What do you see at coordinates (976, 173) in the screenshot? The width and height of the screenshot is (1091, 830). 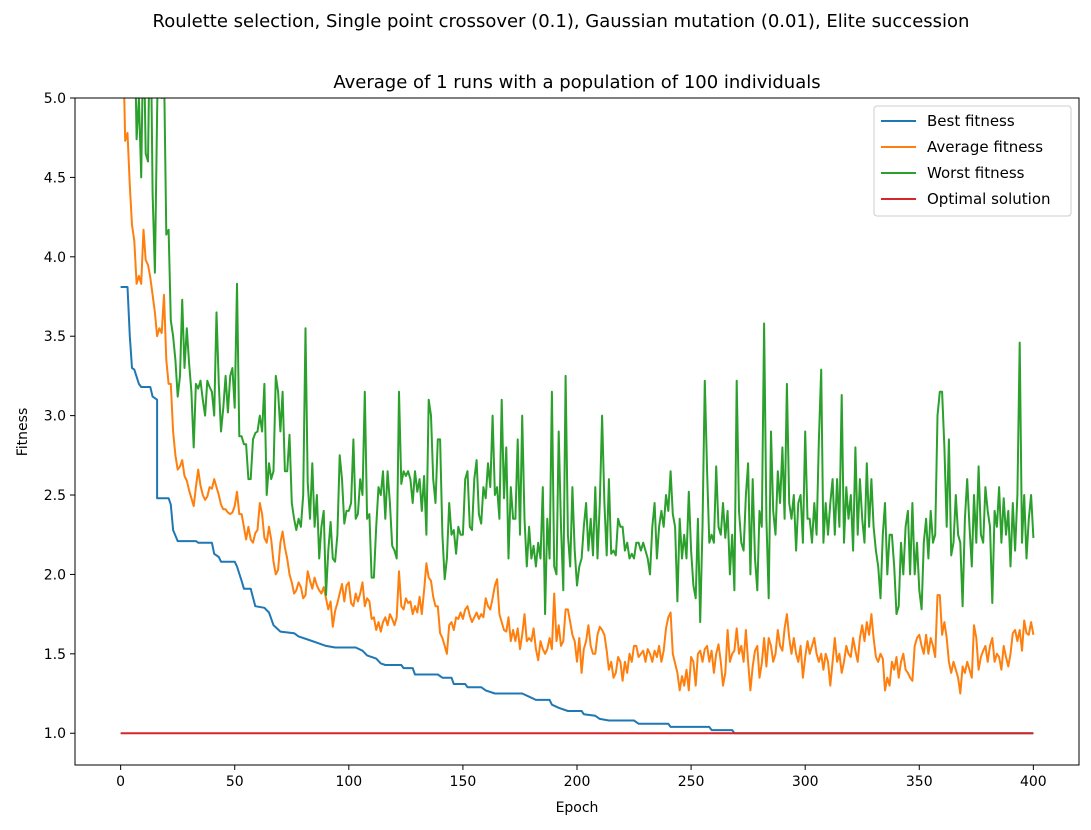 I see `legend-label-worst-fitness: Worst fitness` at bounding box center [976, 173].